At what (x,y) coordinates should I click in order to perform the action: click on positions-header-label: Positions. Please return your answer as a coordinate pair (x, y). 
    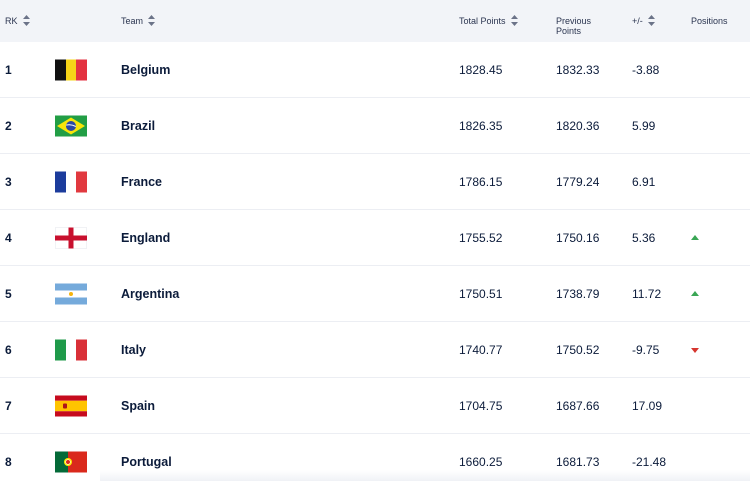
    Looking at the image, I should click on (709, 21).